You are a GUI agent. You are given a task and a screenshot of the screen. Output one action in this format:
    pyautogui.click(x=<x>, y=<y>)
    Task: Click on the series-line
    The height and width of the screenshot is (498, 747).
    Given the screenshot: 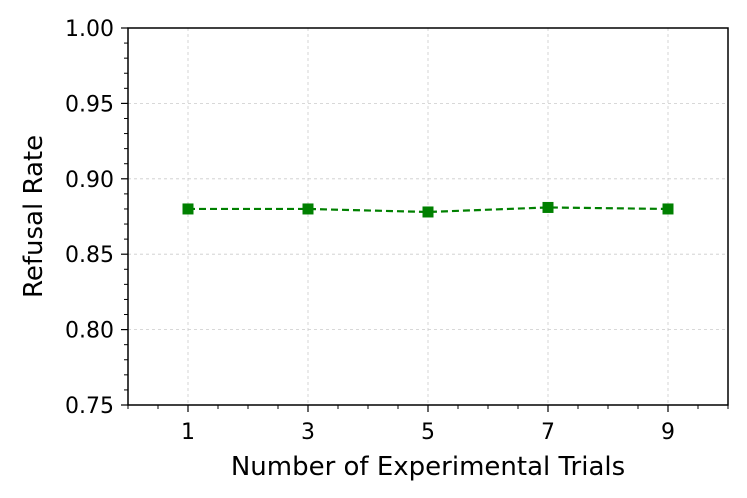 What is the action you would take?
    pyautogui.click(x=428, y=210)
    